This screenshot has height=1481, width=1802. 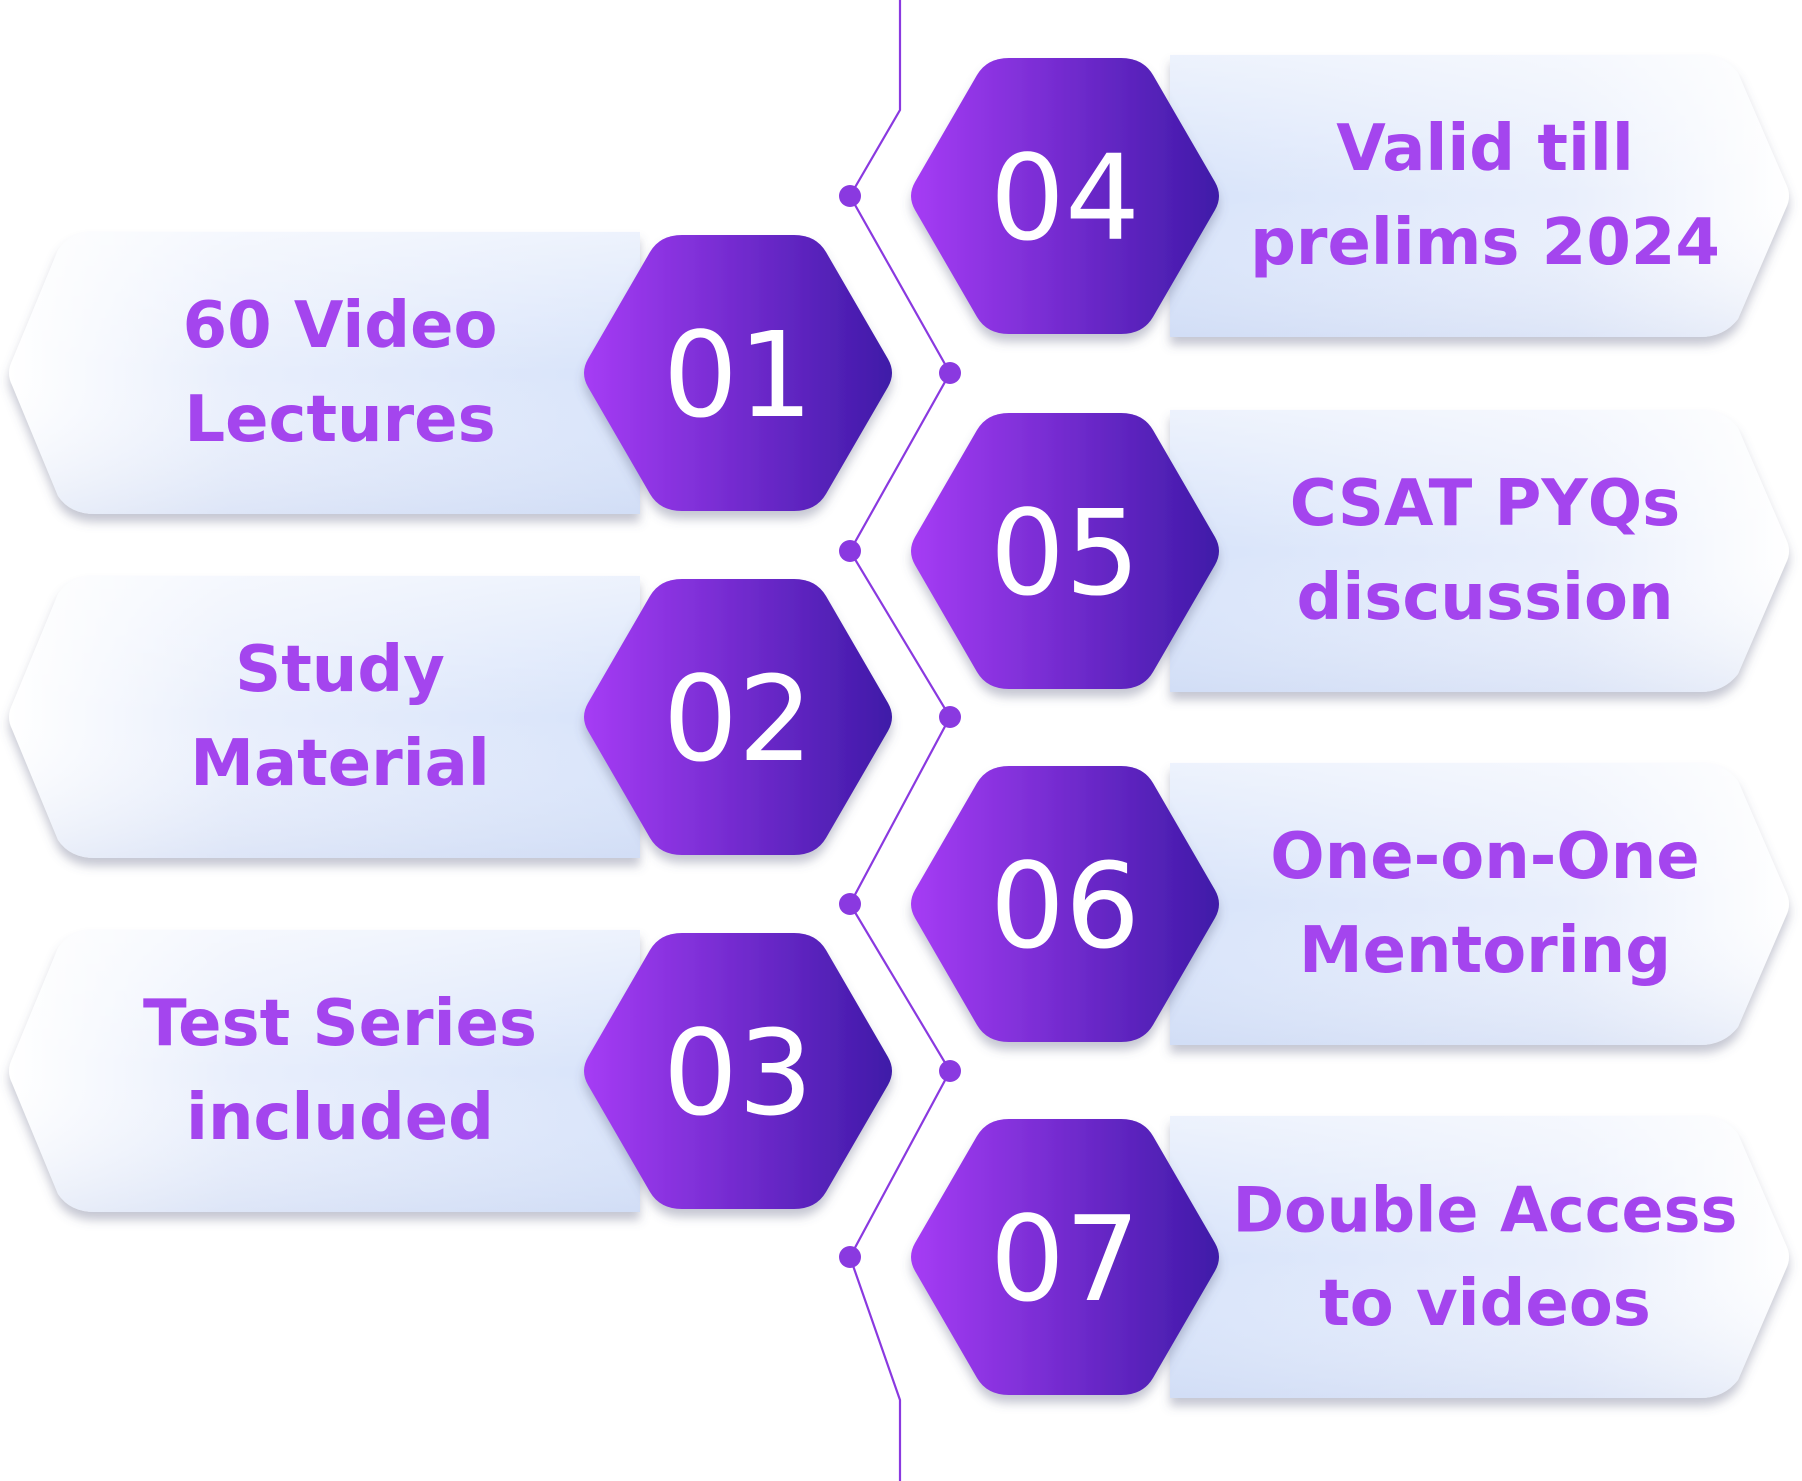 What do you see at coordinates (340, 1118) in the screenshot?
I see `feature-label-line: included` at bounding box center [340, 1118].